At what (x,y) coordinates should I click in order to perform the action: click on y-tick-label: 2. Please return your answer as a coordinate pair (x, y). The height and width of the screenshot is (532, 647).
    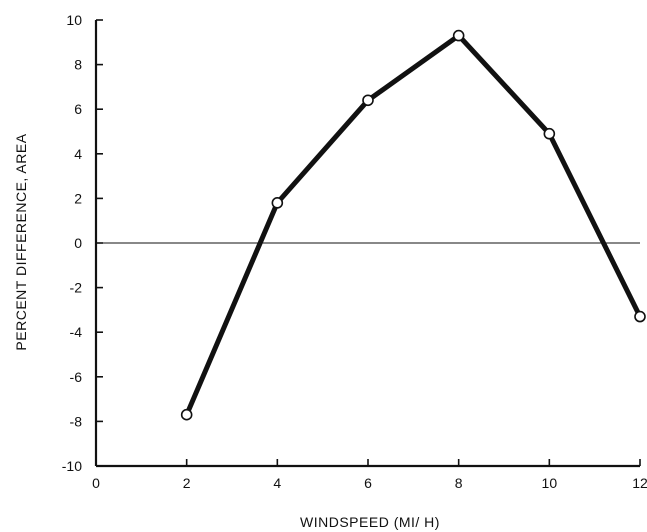
    Looking at the image, I should click on (78, 198).